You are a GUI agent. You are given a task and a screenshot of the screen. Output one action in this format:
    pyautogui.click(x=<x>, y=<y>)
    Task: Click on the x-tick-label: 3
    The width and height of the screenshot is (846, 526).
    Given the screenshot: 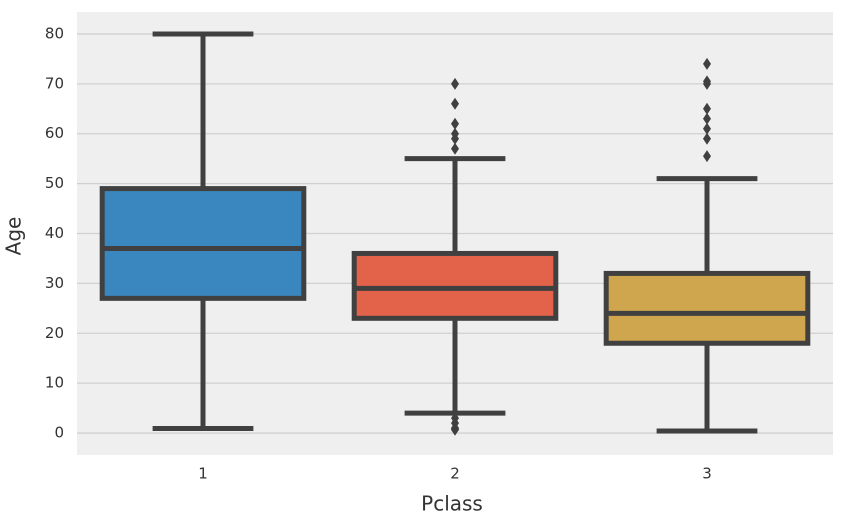 What is the action you would take?
    pyautogui.click(x=707, y=474)
    